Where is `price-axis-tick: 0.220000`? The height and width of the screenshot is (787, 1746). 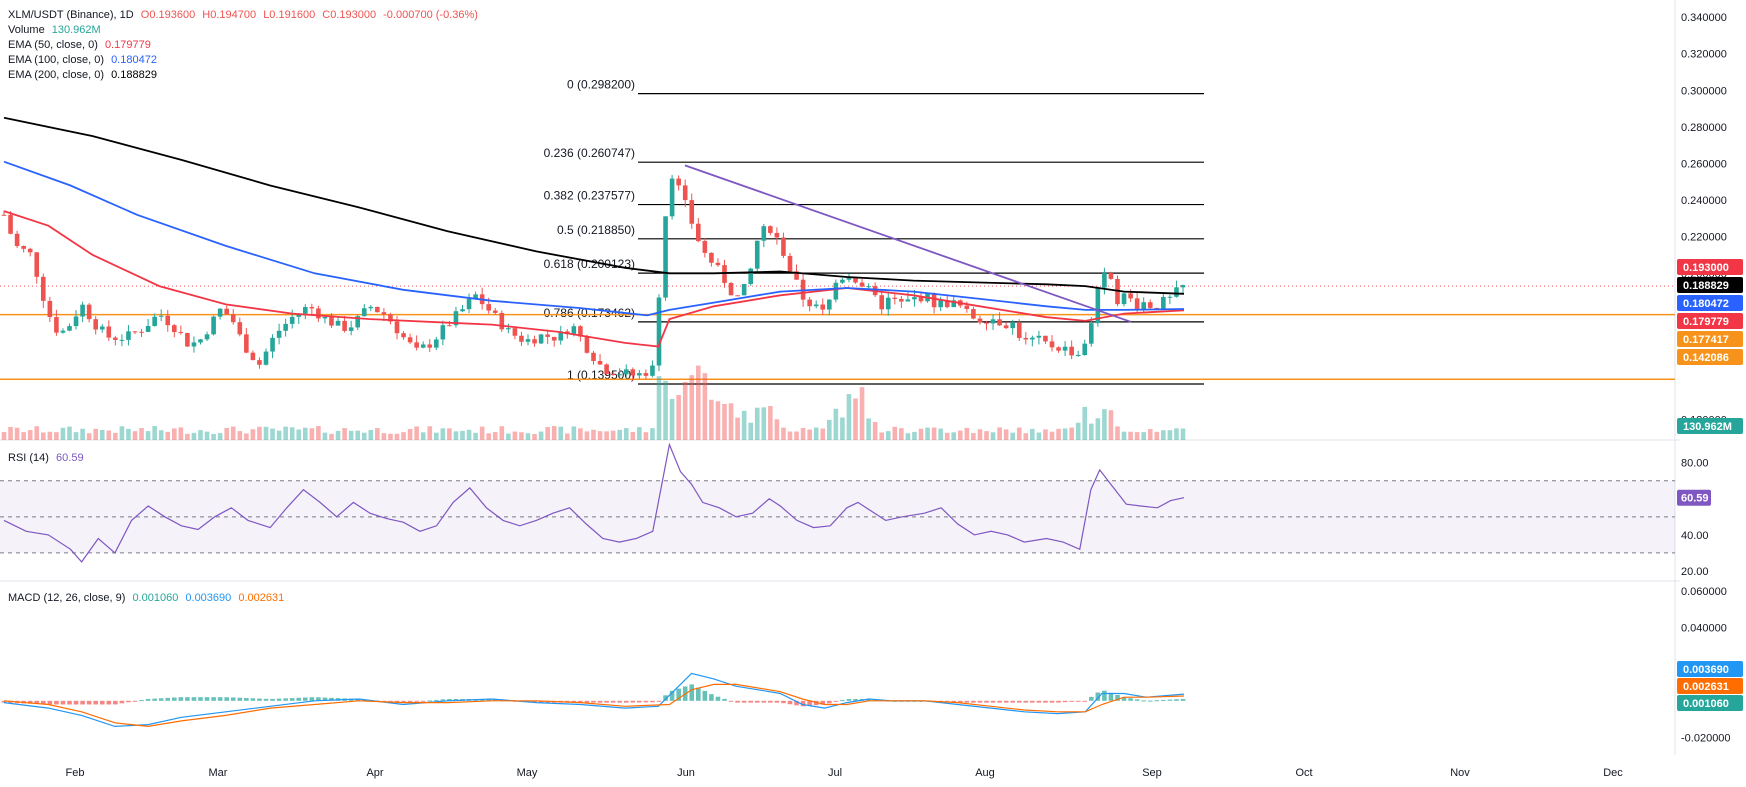 price-axis-tick: 0.220000 is located at coordinates (1704, 238).